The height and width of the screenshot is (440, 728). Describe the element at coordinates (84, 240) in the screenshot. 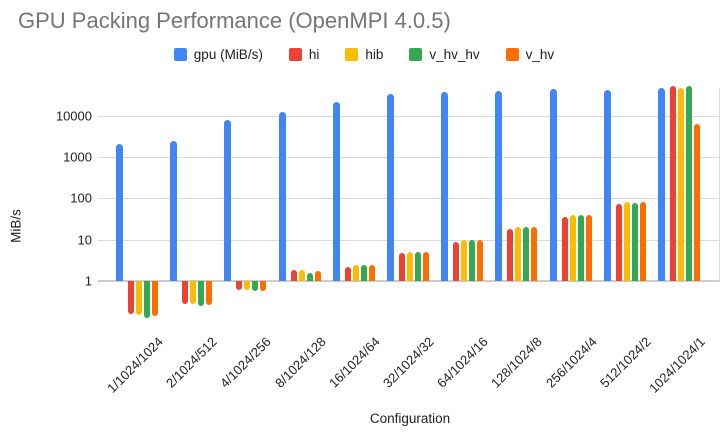

I see `y-tick-label: 10` at that location.